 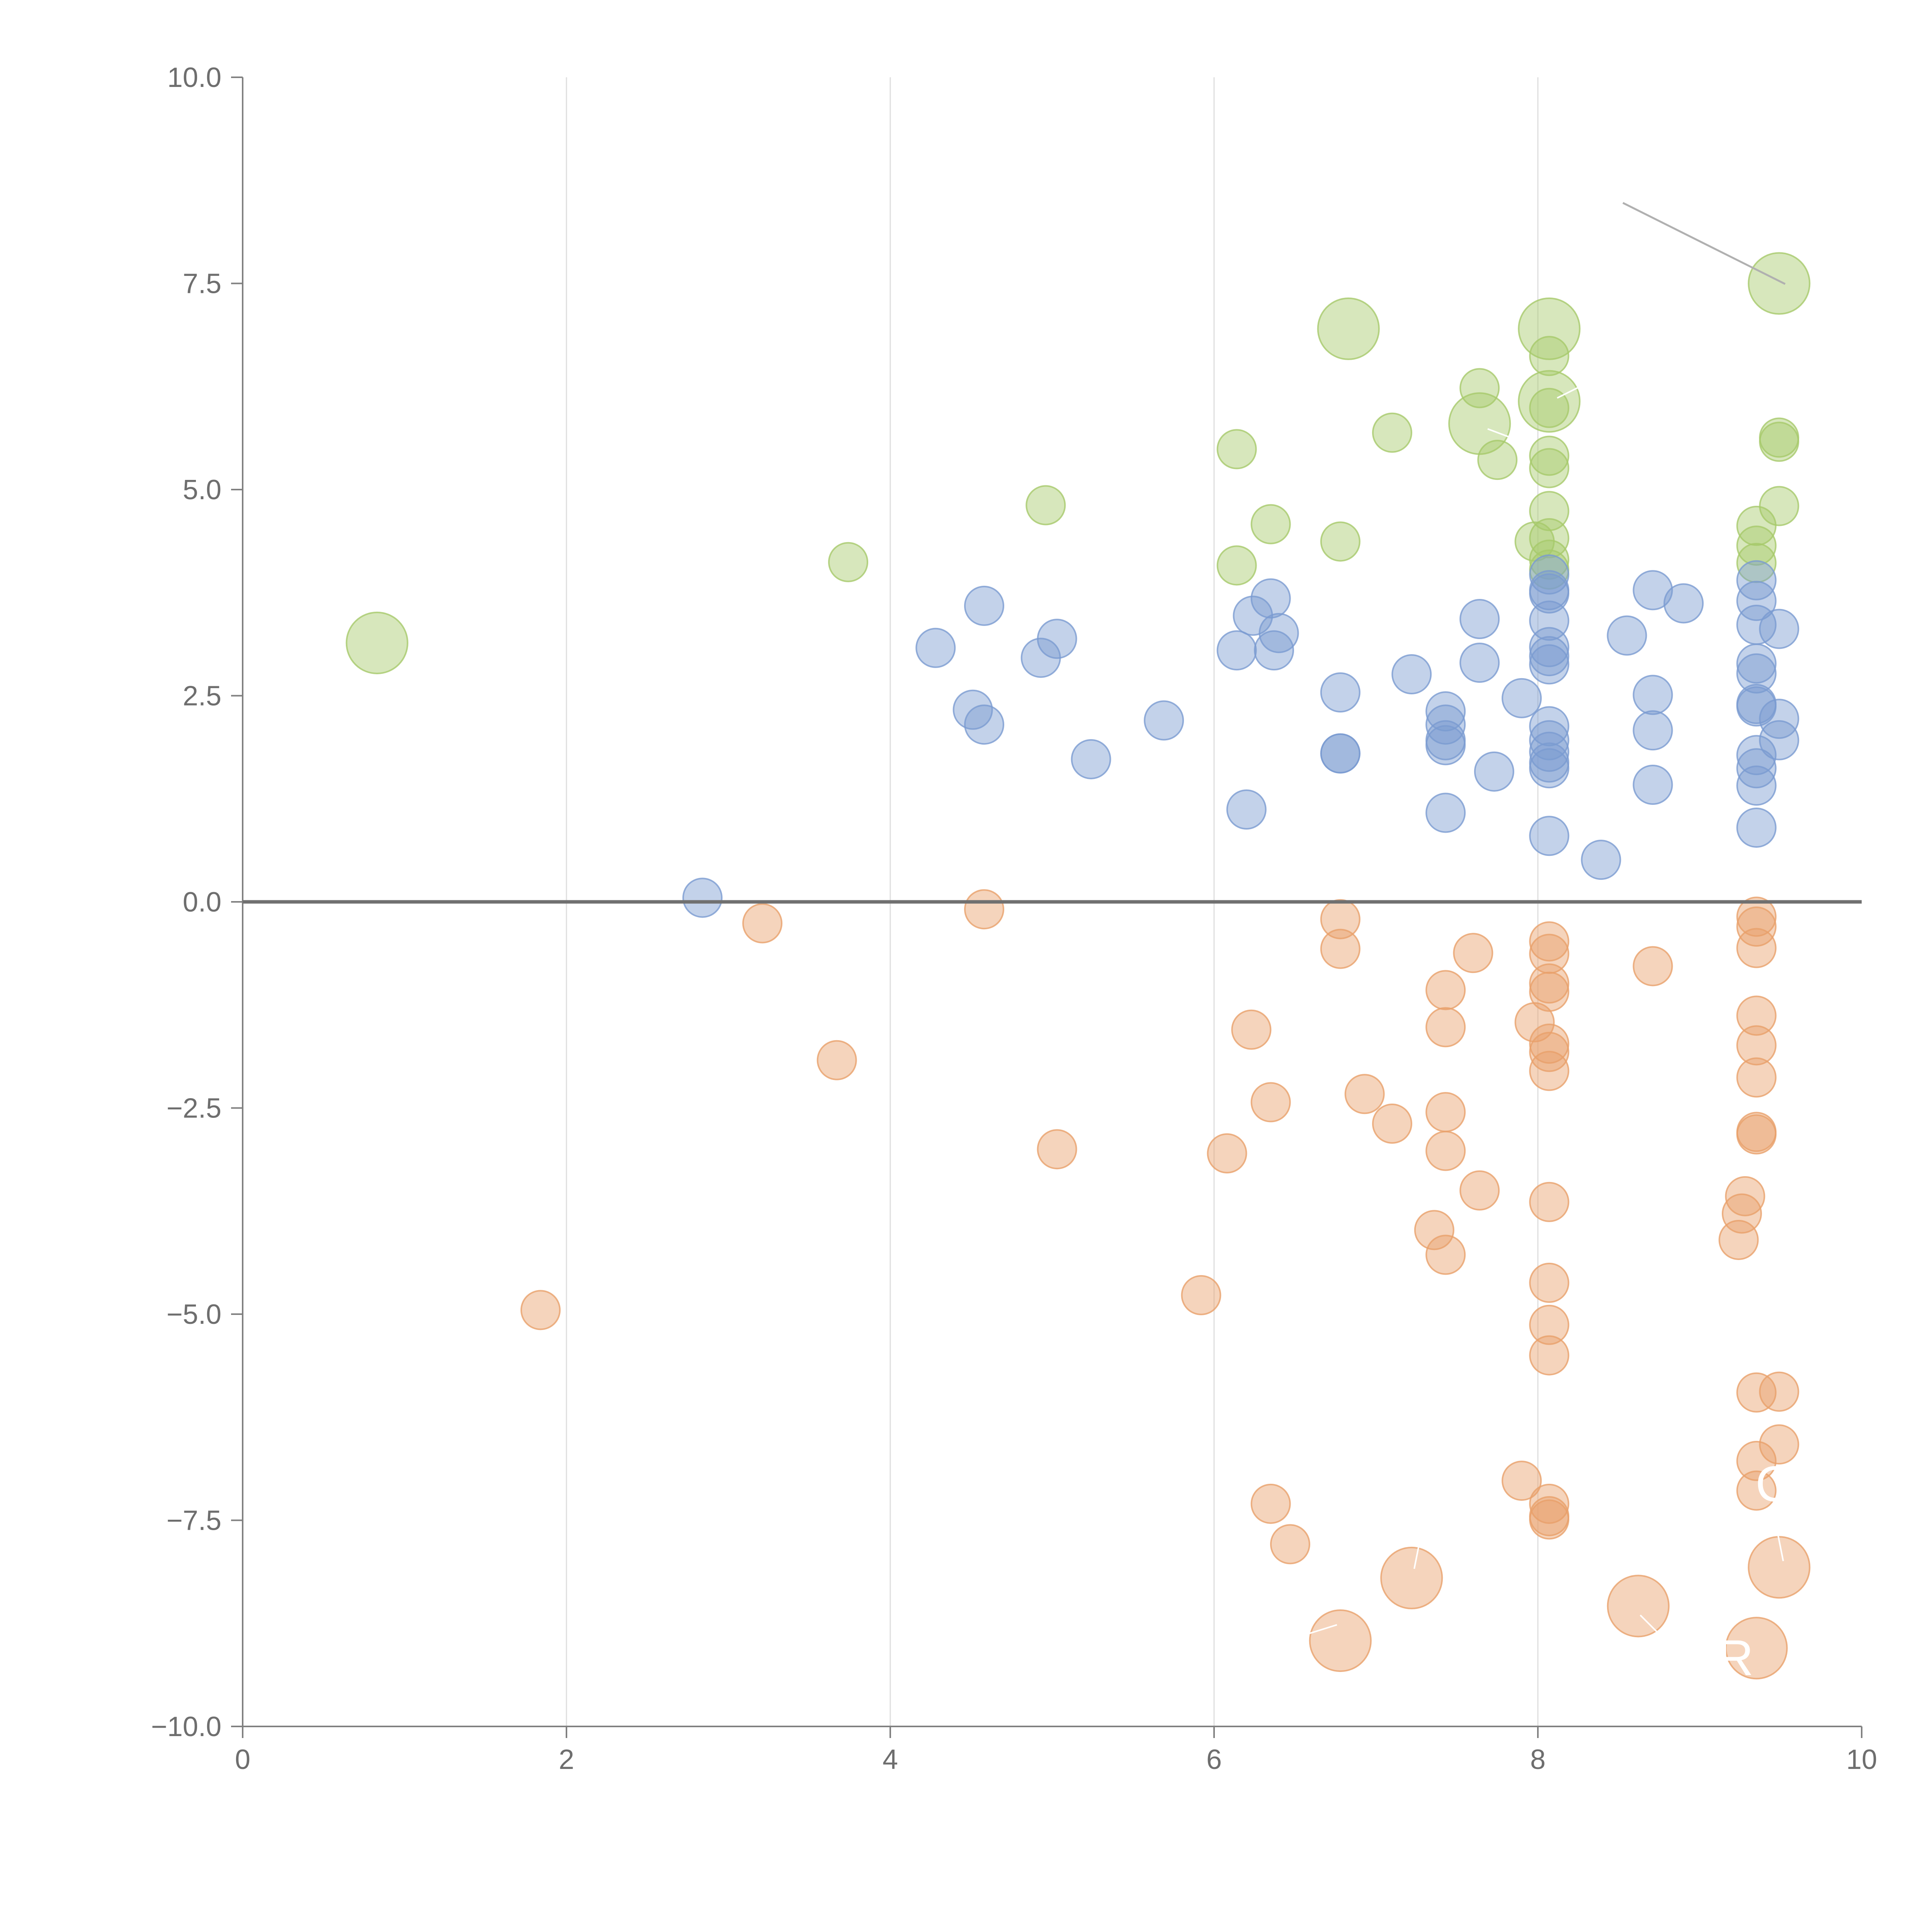 I want to click on x-tick-label: 2, so click(x=567, y=1759).